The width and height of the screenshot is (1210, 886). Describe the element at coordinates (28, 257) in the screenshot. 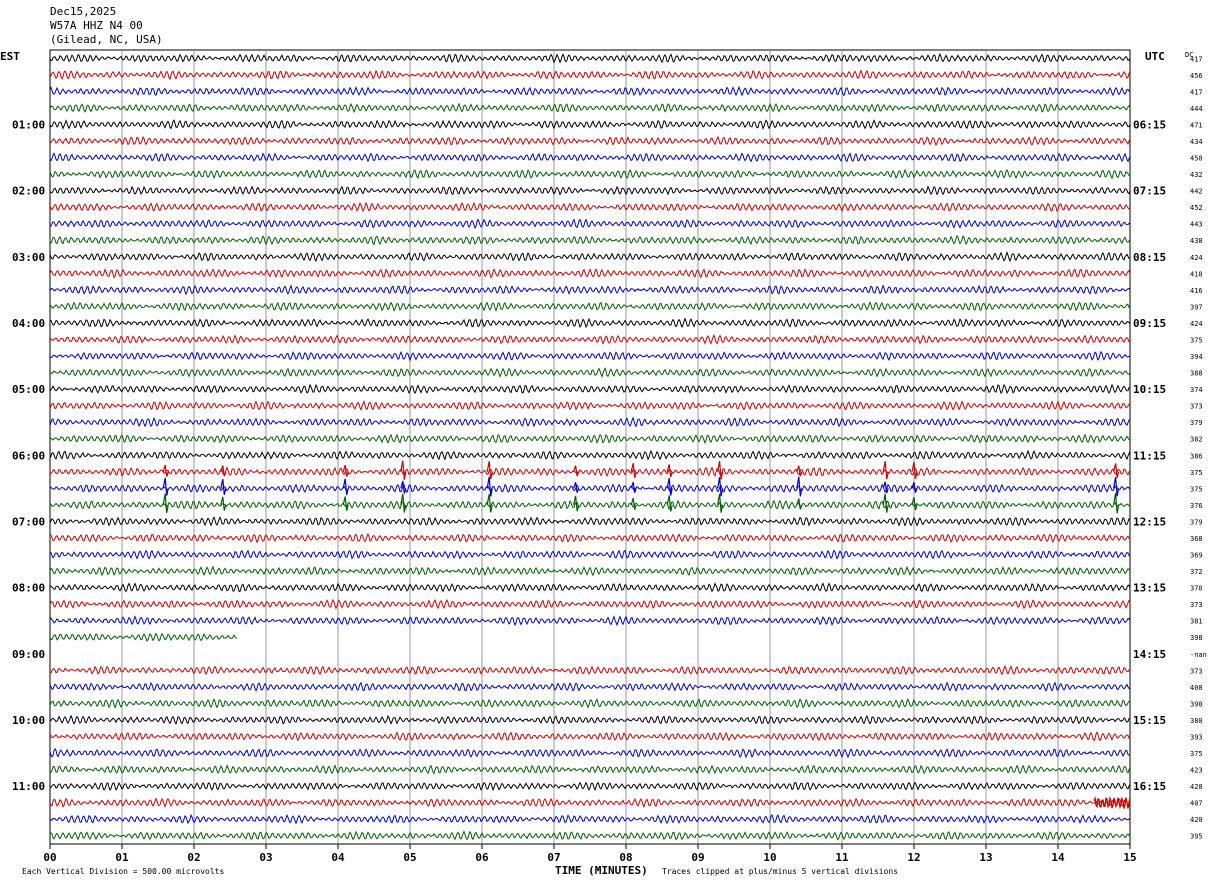

I see `left-hour-label: 03:00` at that location.